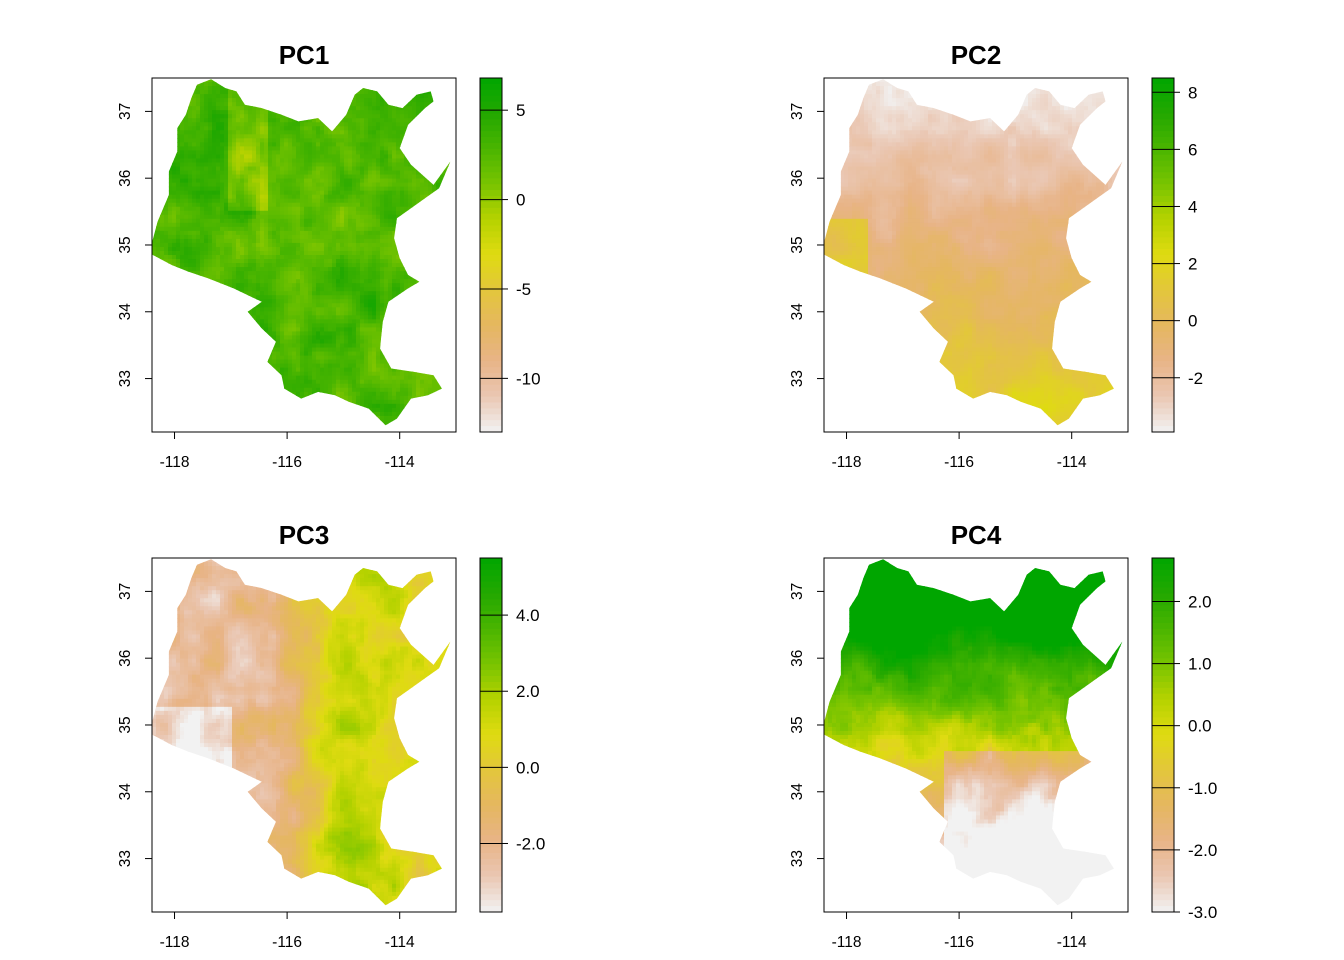  I want to click on legend-tick-label: -10, so click(528, 378).